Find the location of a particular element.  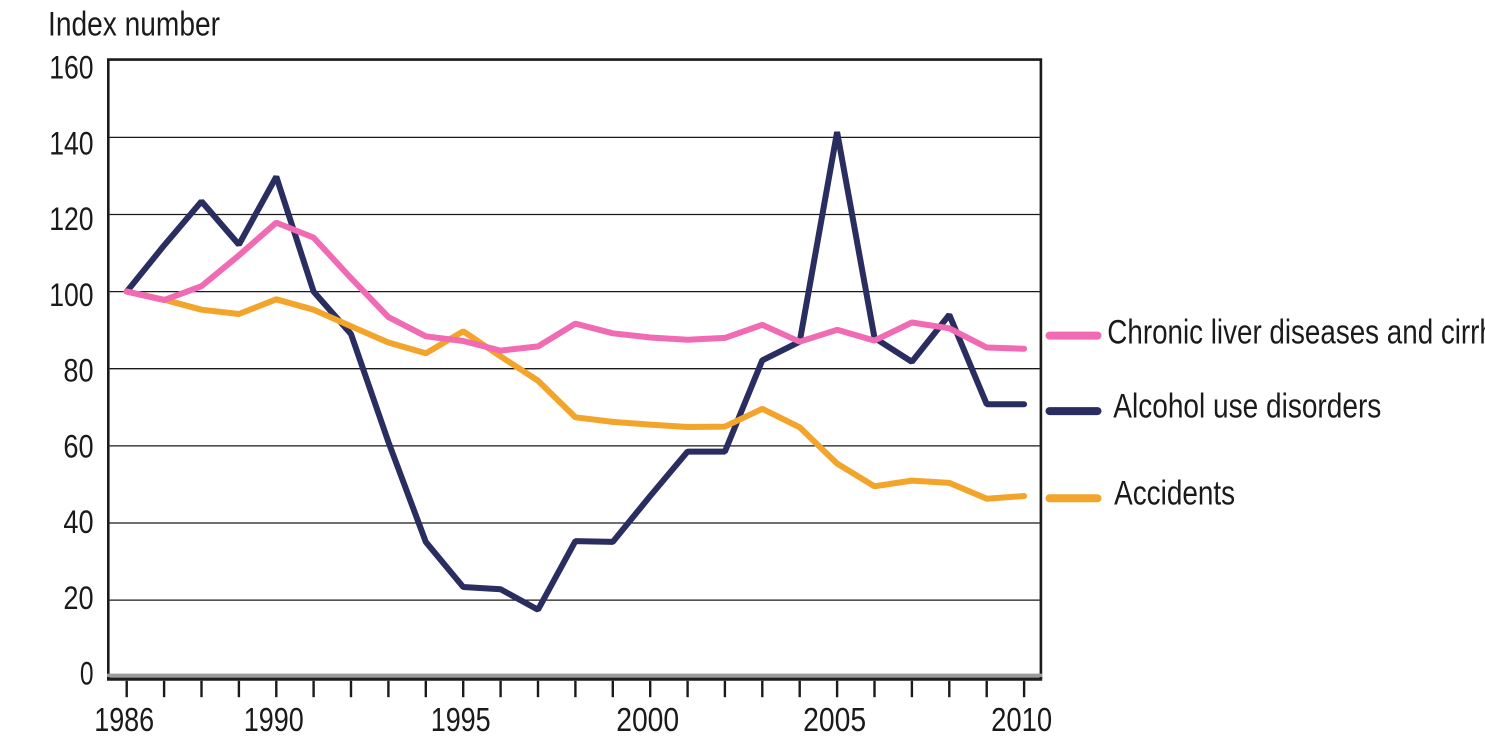

svg-text: 40 is located at coordinates (78, 522).